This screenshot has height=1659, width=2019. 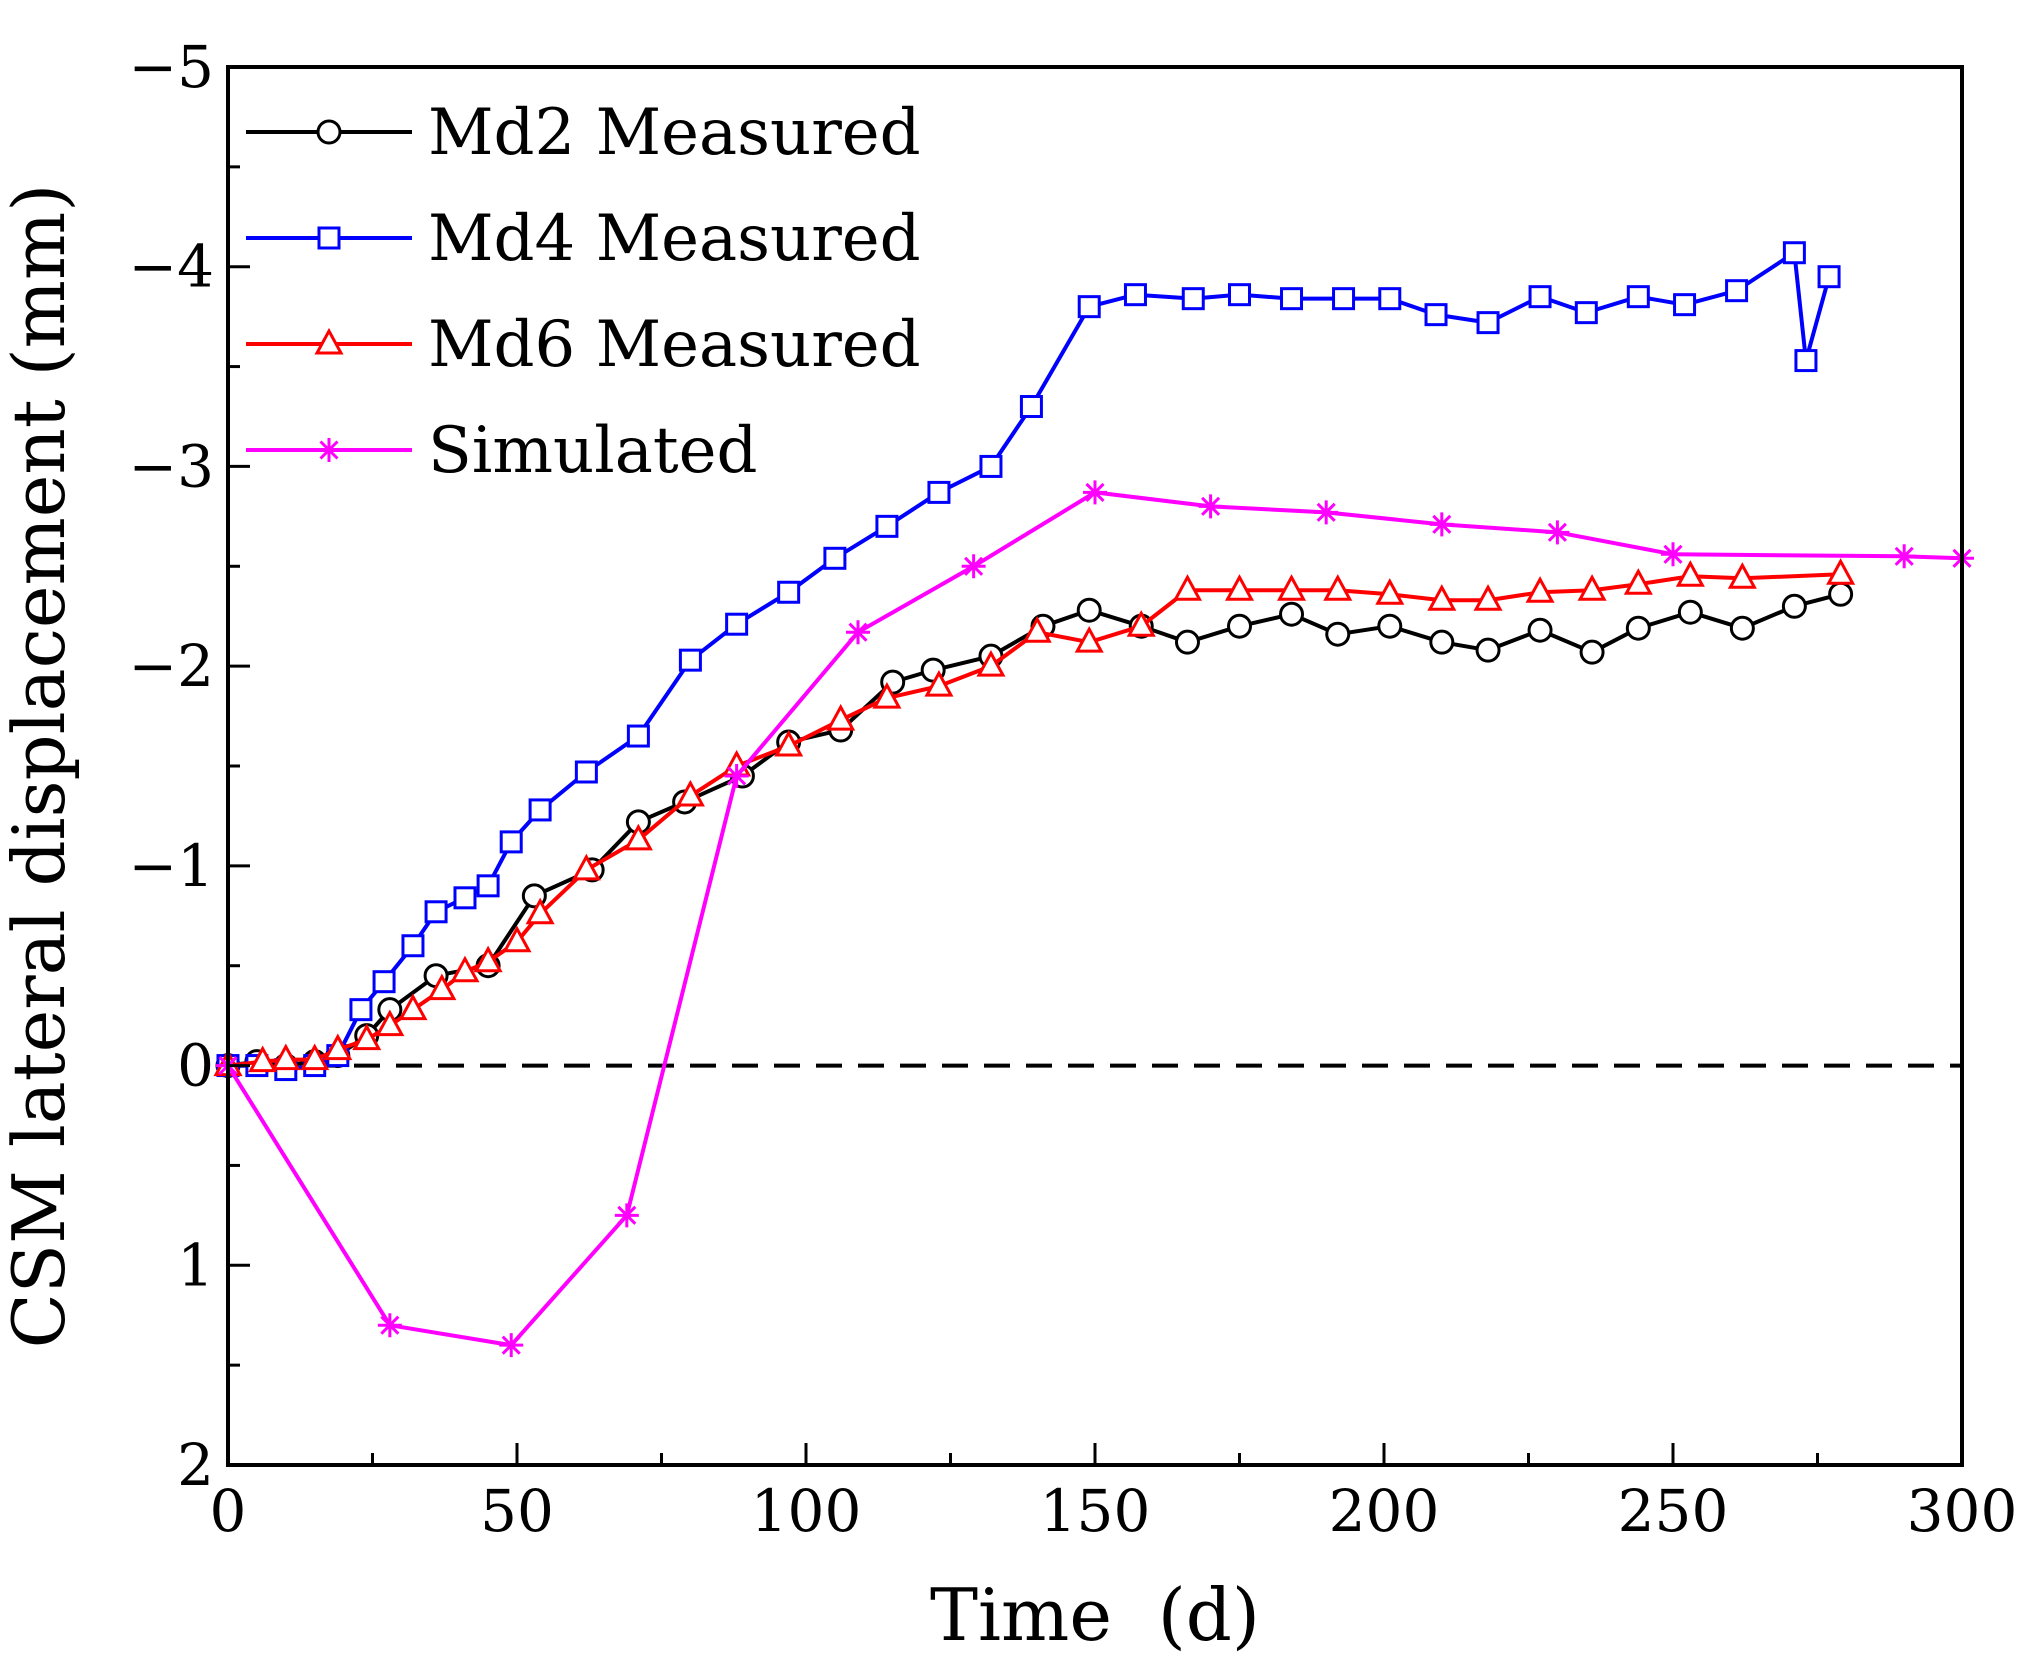 What do you see at coordinates (1962, 1511) in the screenshot?
I see `x-tick-label: 300` at bounding box center [1962, 1511].